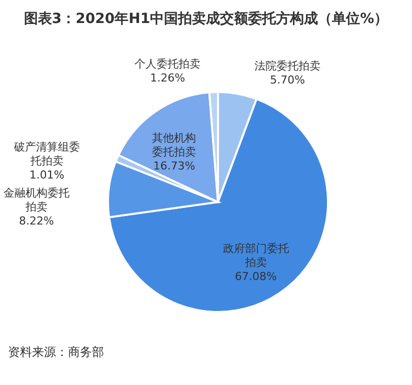  I want to click on data-label: 67.08%, so click(255, 277).